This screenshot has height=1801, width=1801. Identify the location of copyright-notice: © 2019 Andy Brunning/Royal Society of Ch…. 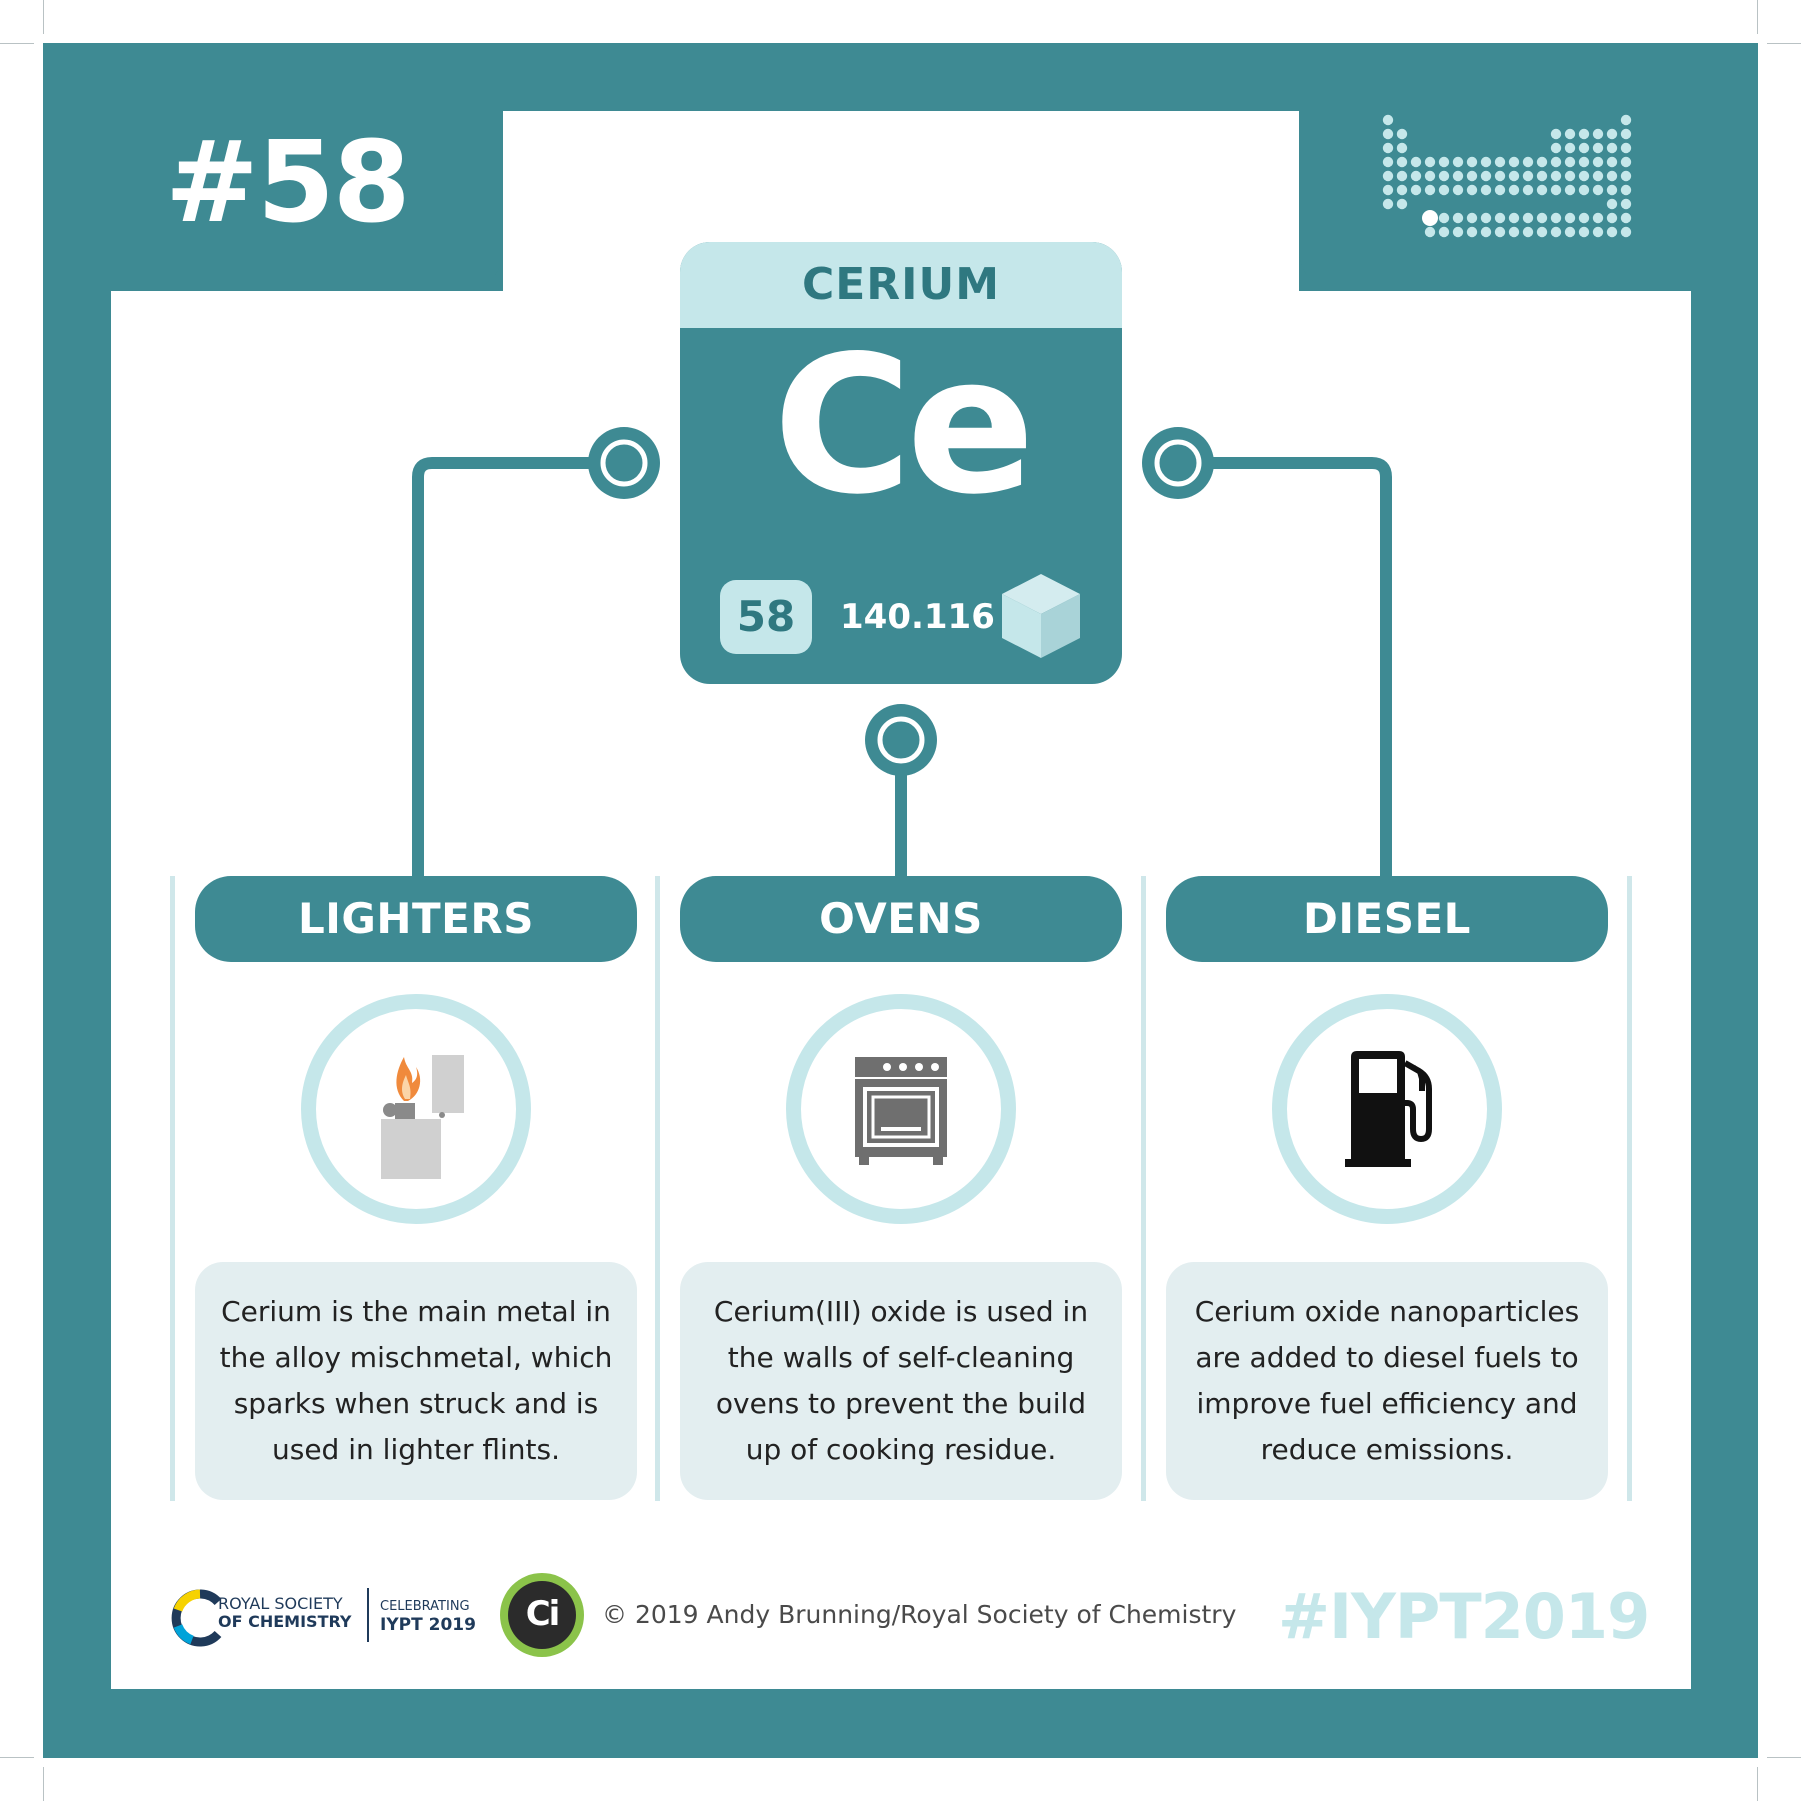
(919, 1614).